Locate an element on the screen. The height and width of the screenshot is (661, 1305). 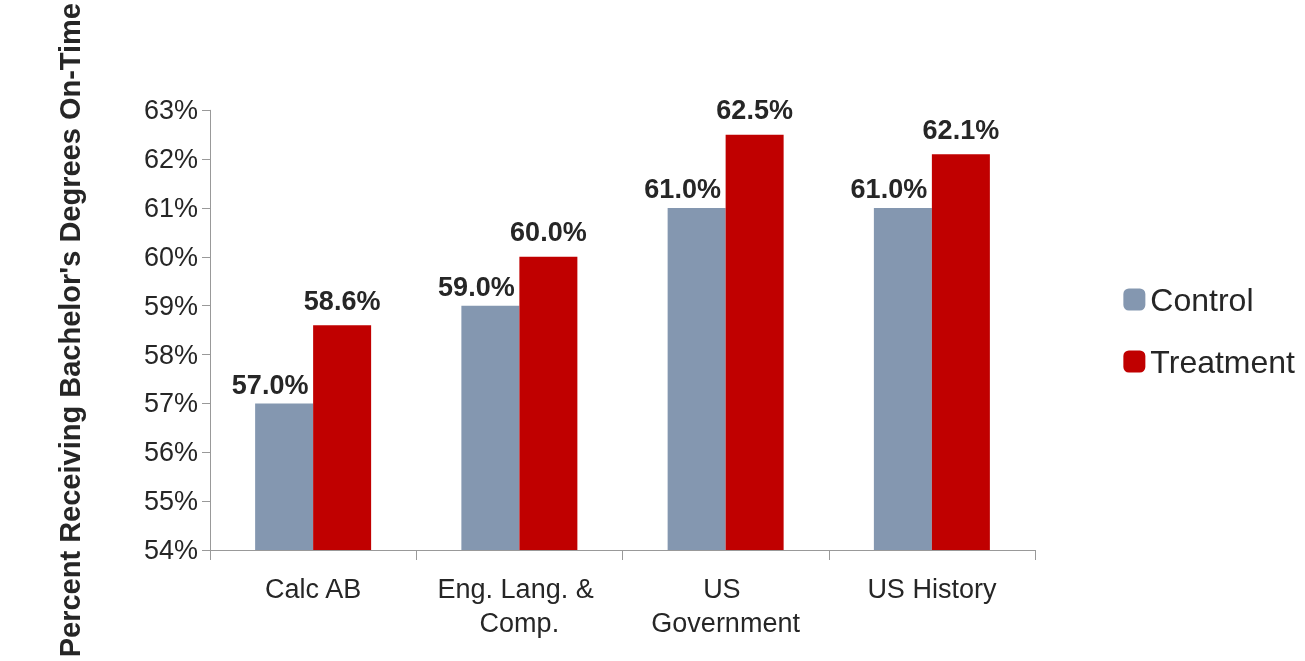
x-tick-label: US Government is located at coordinates (726, 606).